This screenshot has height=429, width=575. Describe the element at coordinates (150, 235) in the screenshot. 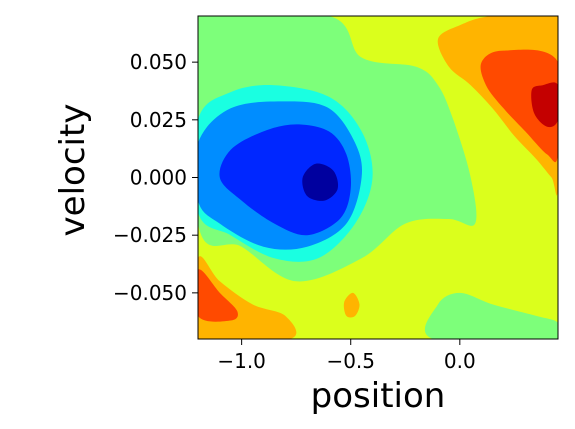

I see `y-tick-label: −0.025` at that location.